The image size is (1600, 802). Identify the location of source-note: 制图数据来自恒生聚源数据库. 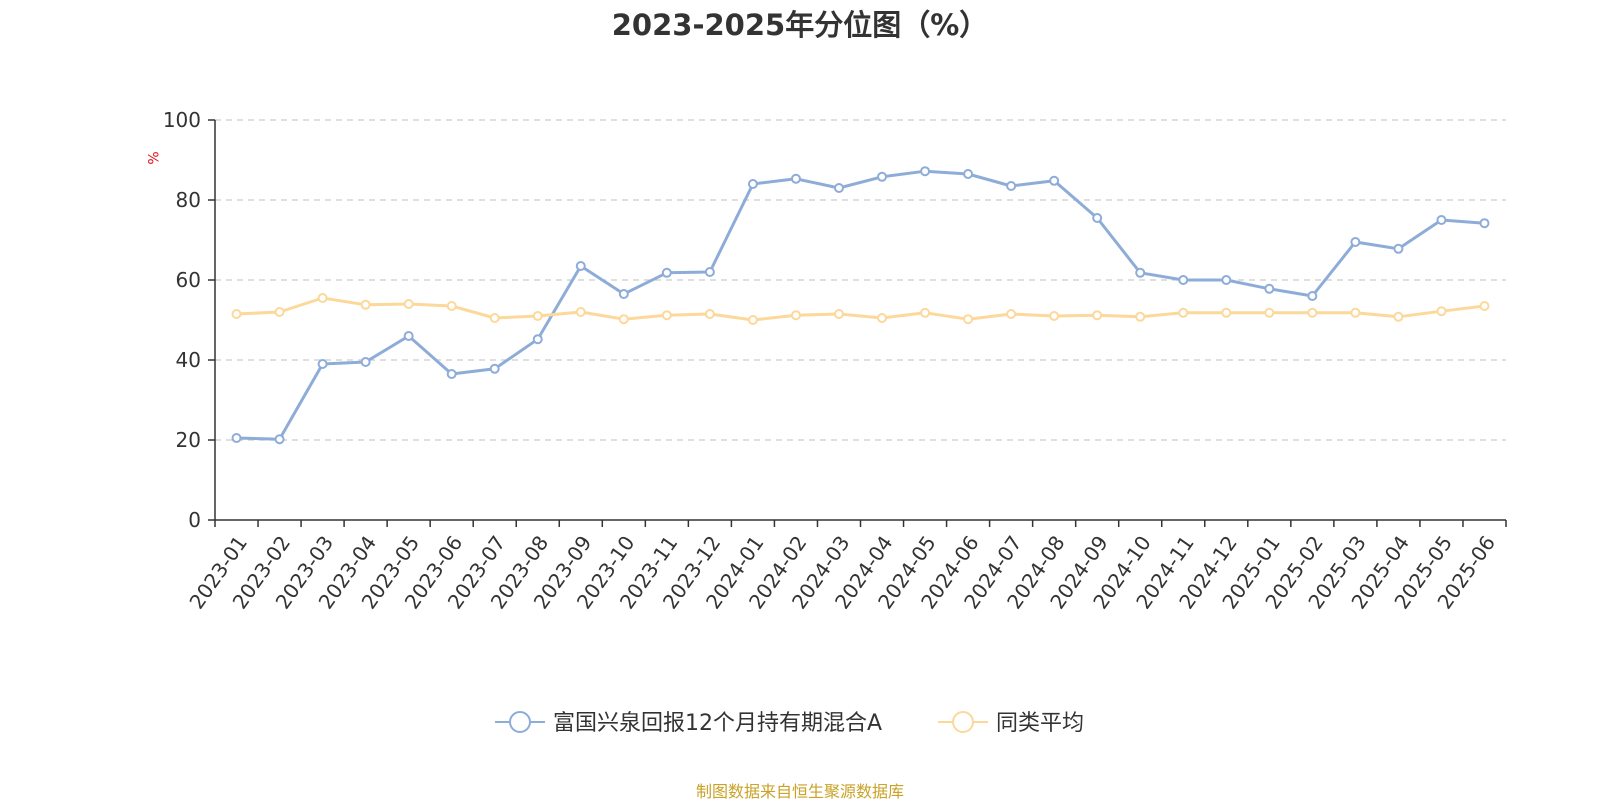
(799, 791).